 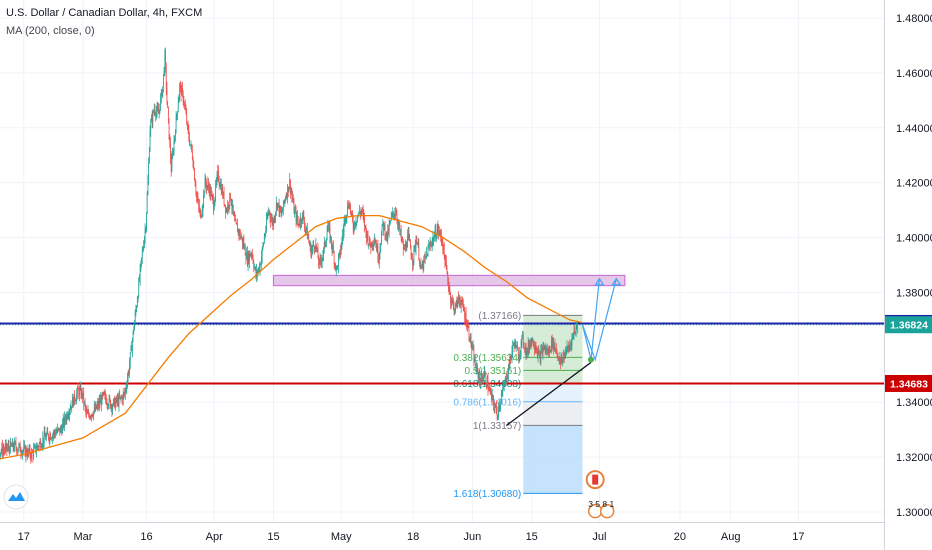 What do you see at coordinates (914, 239) in the screenshot?
I see `y-tick-label: 1.40000` at bounding box center [914, 239].